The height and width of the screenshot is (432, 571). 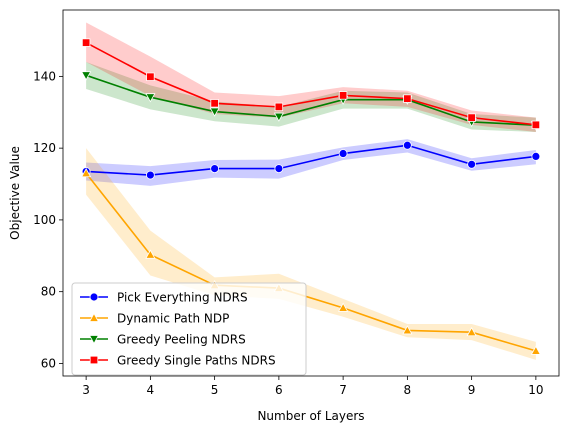 What do you see at coordinates (310, 416) in the screenshot?
I see `x-axis-label: Number of Layers` at bounding box center [310, 416].